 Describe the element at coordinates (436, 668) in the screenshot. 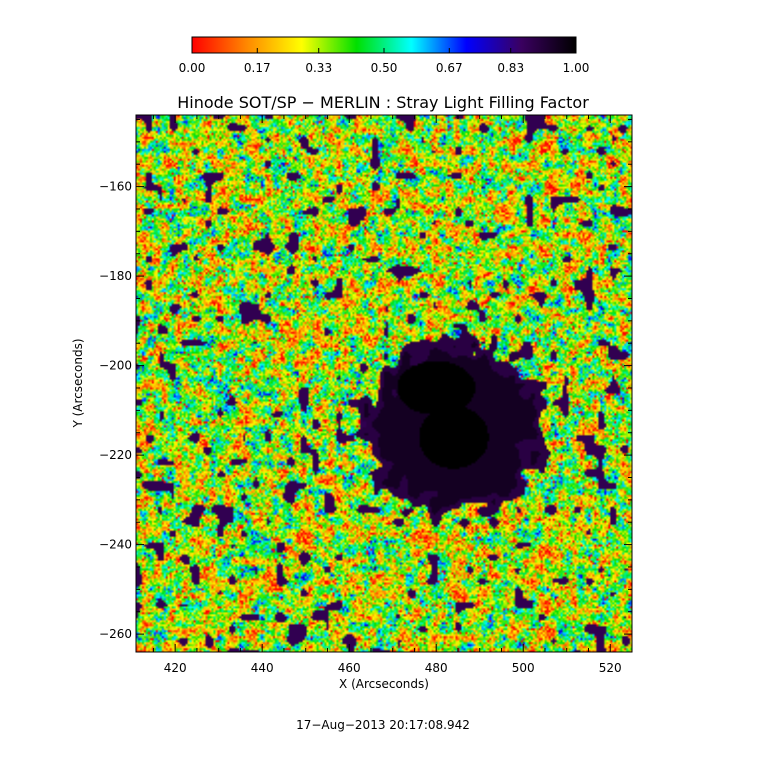

I see `x-tick-label: 480` at that location.